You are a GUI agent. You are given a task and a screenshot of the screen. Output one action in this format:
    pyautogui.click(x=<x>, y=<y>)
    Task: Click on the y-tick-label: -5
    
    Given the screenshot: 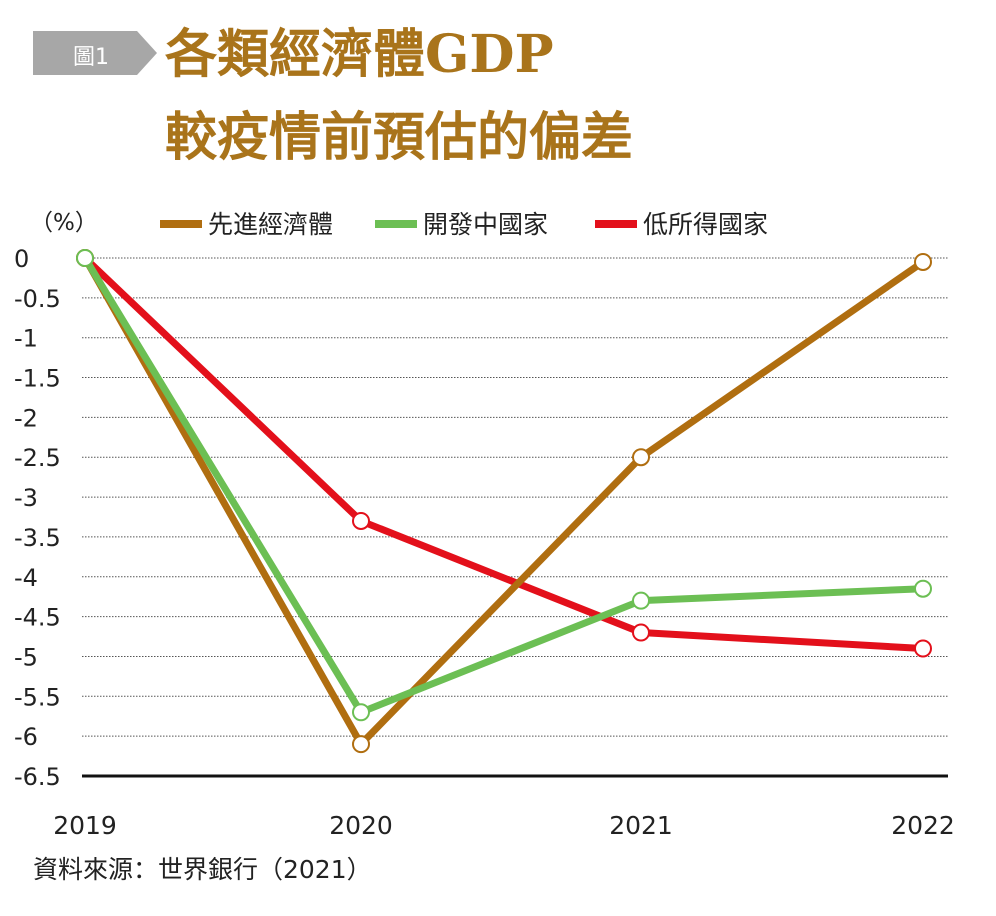 What is the action you would take?
    pyautogui.click(x=26, y=657)
    